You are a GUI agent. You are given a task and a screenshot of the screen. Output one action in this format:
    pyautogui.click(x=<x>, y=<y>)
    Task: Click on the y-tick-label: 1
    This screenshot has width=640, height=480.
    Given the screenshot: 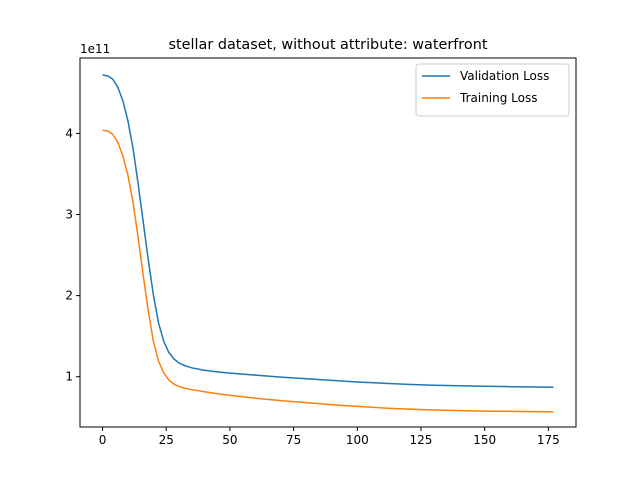 What is the action you would take?
    pyautogui.click(x=69, y=377)
    